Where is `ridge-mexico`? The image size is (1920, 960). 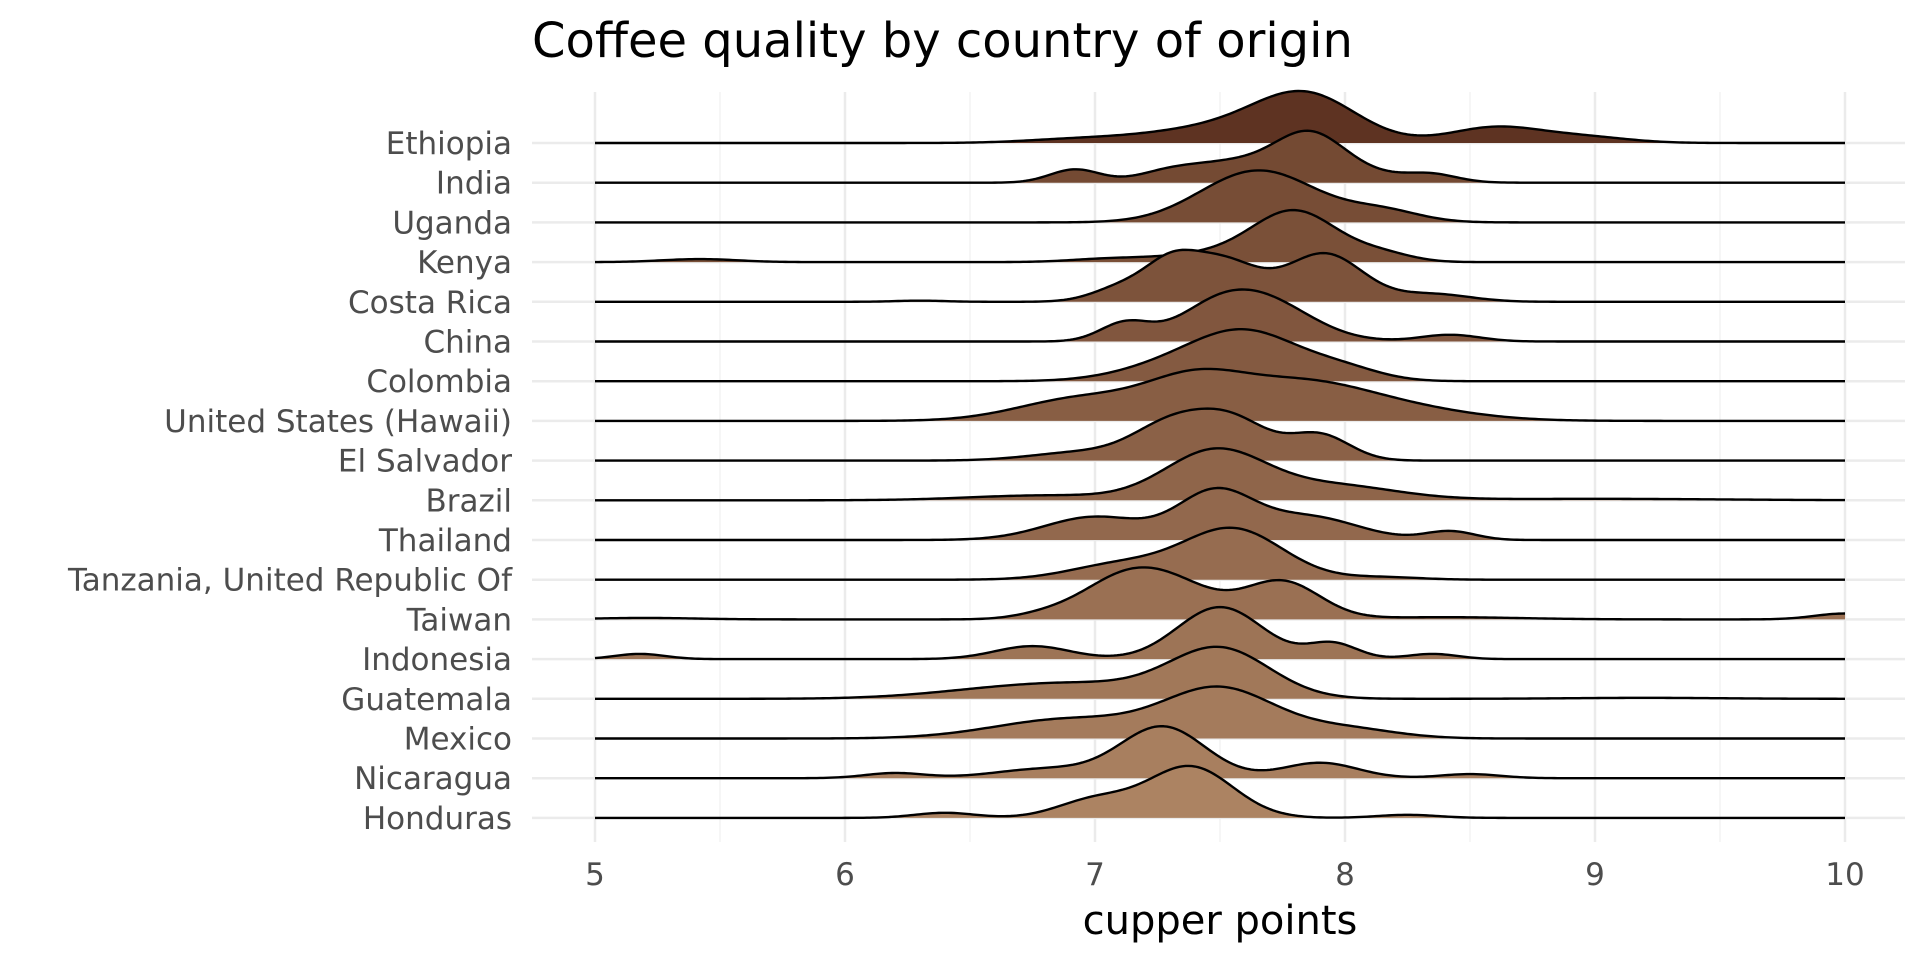 ridge-mexico is located at coordinates (1220, 712).